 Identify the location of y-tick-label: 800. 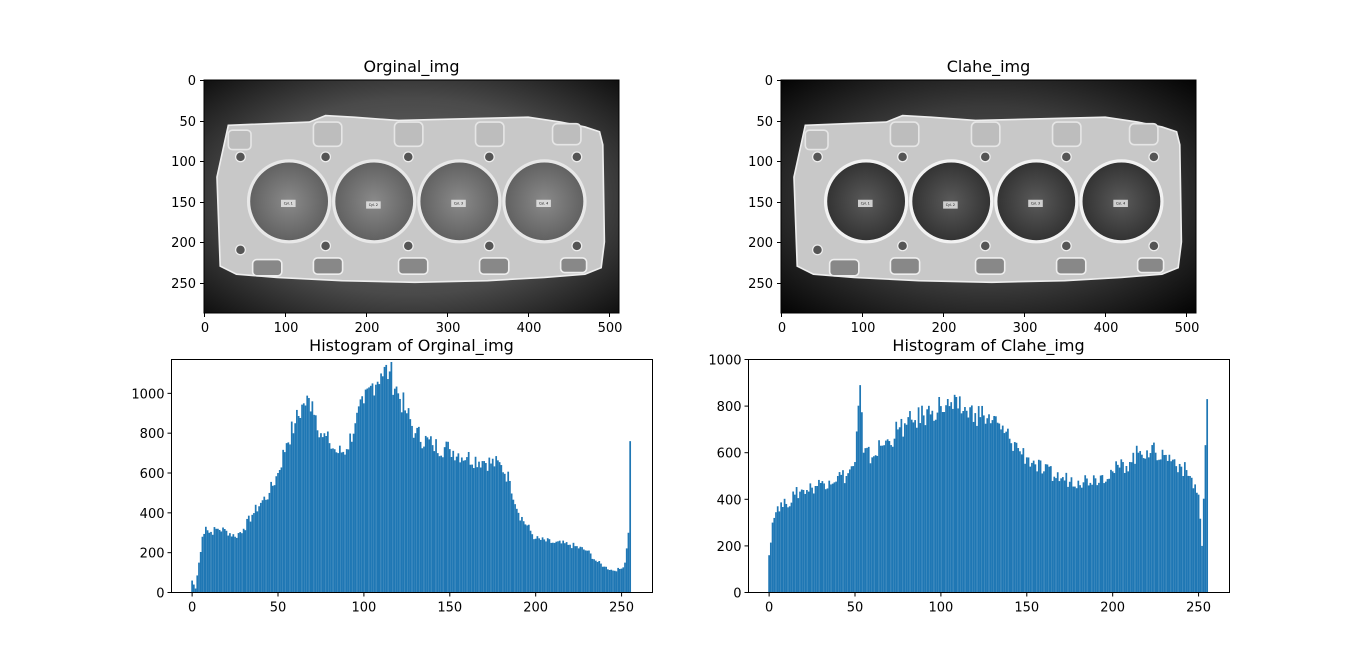
(729, 407).